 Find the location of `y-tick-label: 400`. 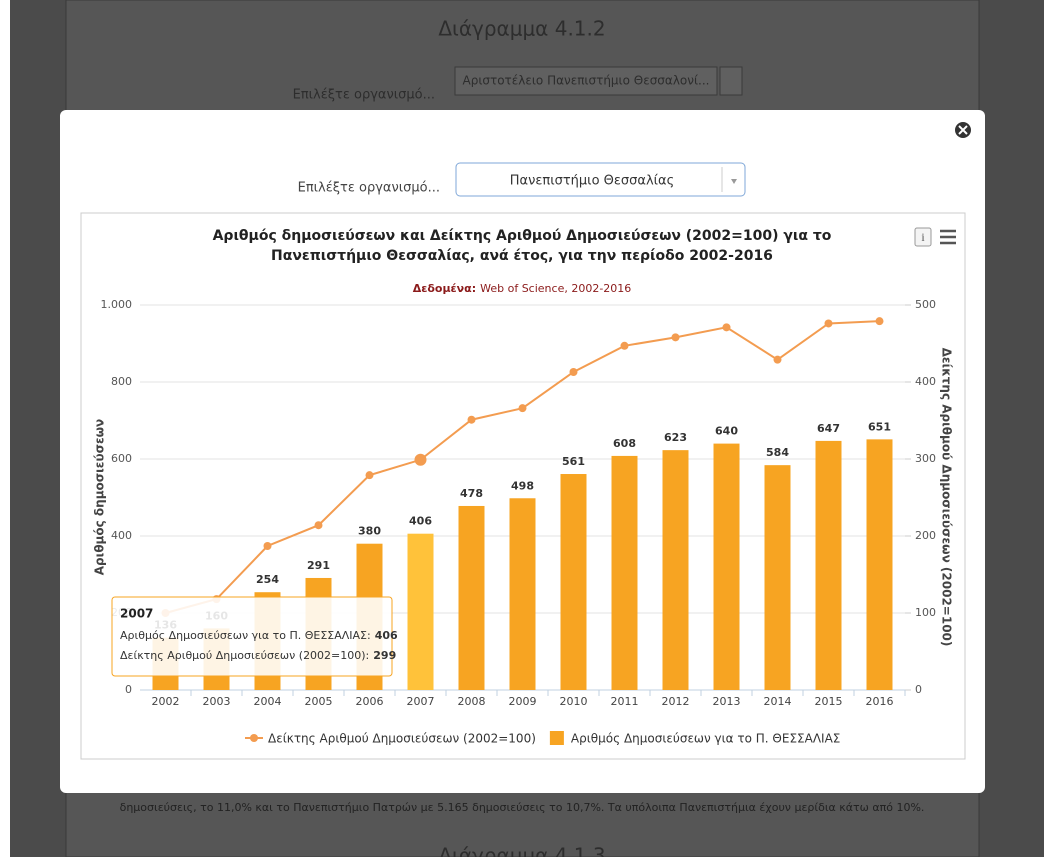

y-tick-label: 400 is located at coordinates (121, 535).